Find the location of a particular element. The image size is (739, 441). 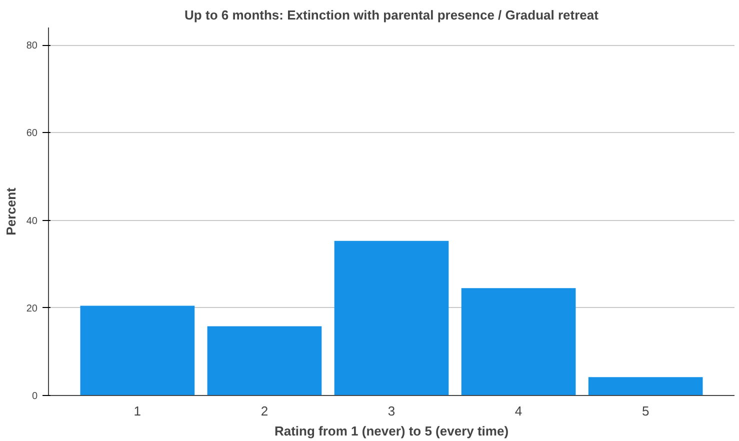

chart-title: Up to 6 months: Extinction with parental presence / Gradual retreat is located at coordinates (392, 15).